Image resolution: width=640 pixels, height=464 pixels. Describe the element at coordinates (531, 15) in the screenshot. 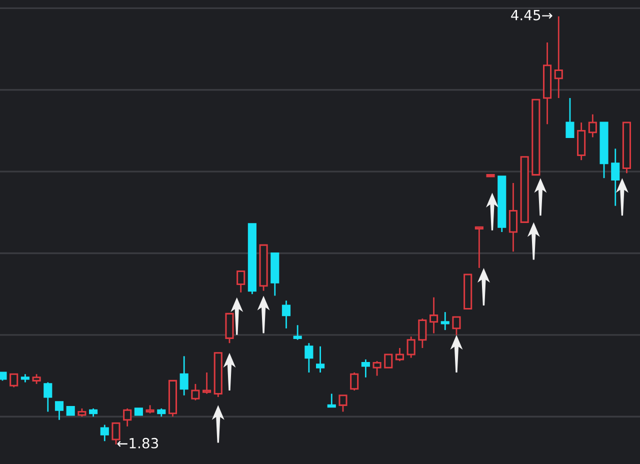

I see `annotation: 4.45→` at that location.